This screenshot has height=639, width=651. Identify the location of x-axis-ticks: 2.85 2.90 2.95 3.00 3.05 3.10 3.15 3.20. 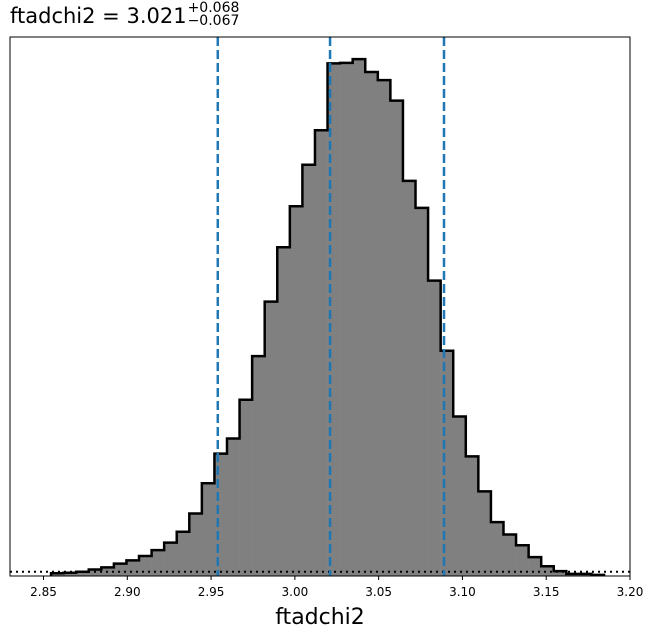
(336, 587).